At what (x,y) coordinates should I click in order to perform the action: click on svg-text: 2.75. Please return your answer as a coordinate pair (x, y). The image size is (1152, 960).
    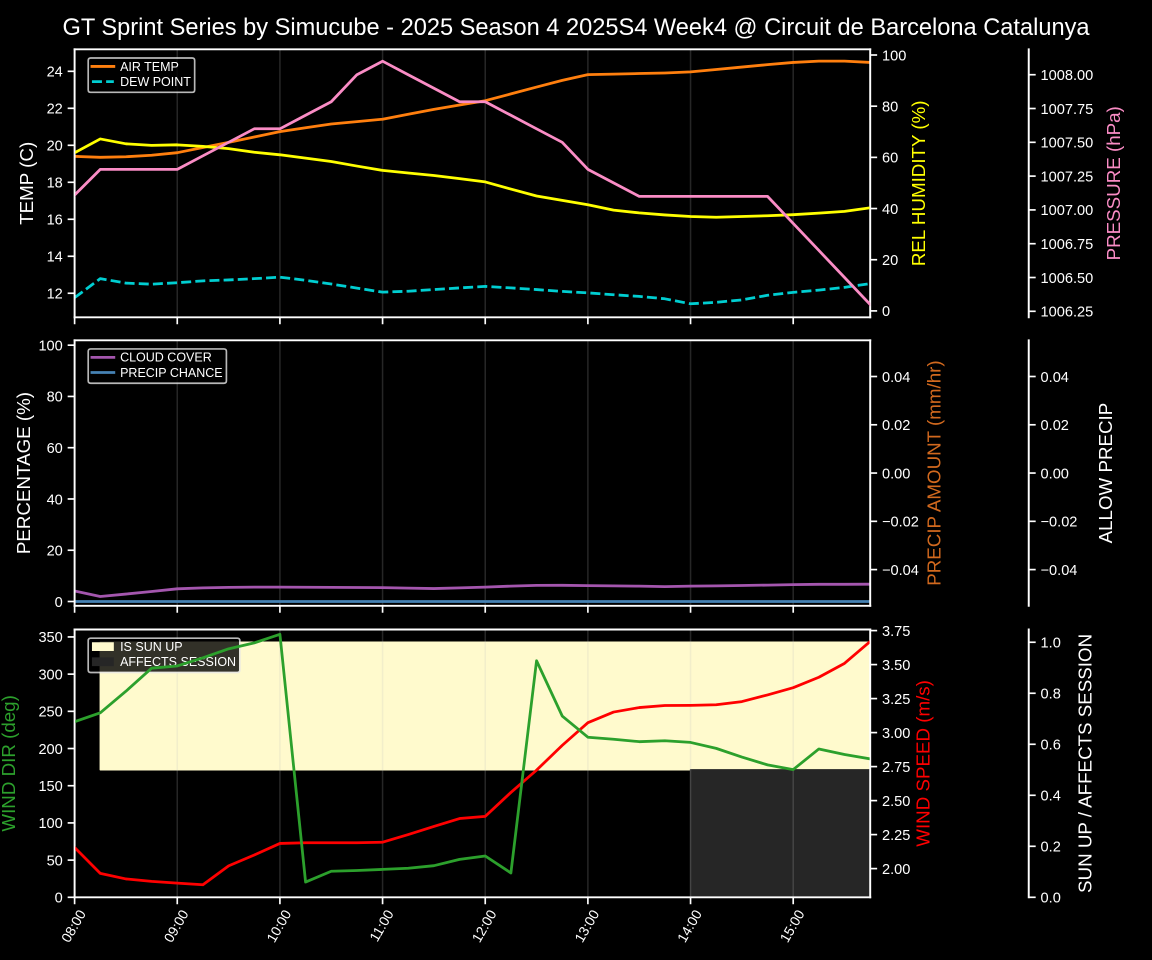
    Looking at the image, I should click on (896, 768).